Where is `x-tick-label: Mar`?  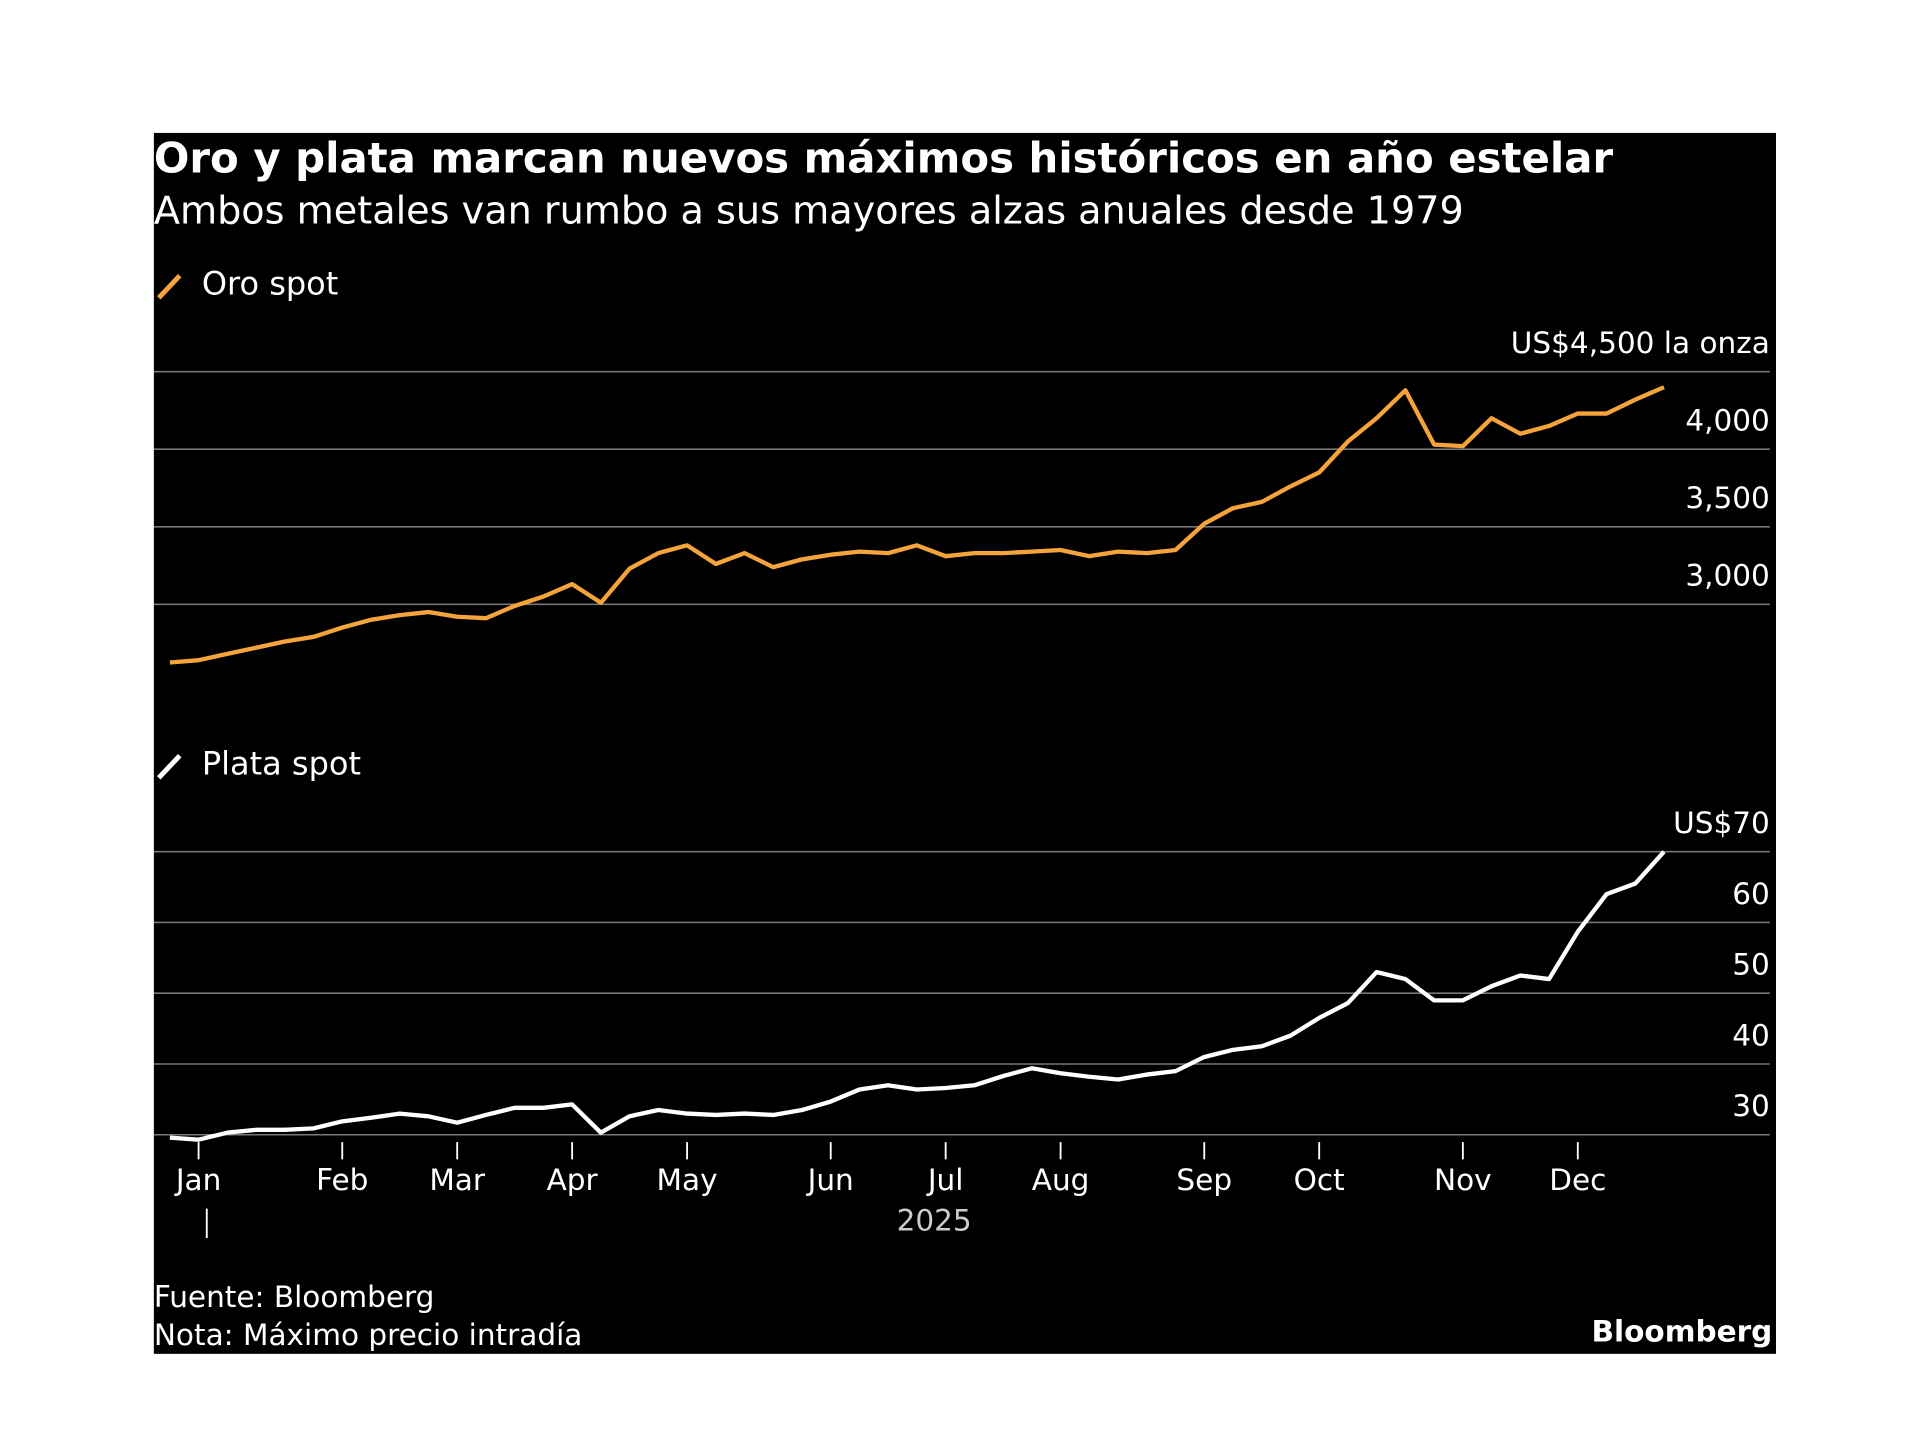 x-tick-label: Mar is located at coordinates (457, 1180).